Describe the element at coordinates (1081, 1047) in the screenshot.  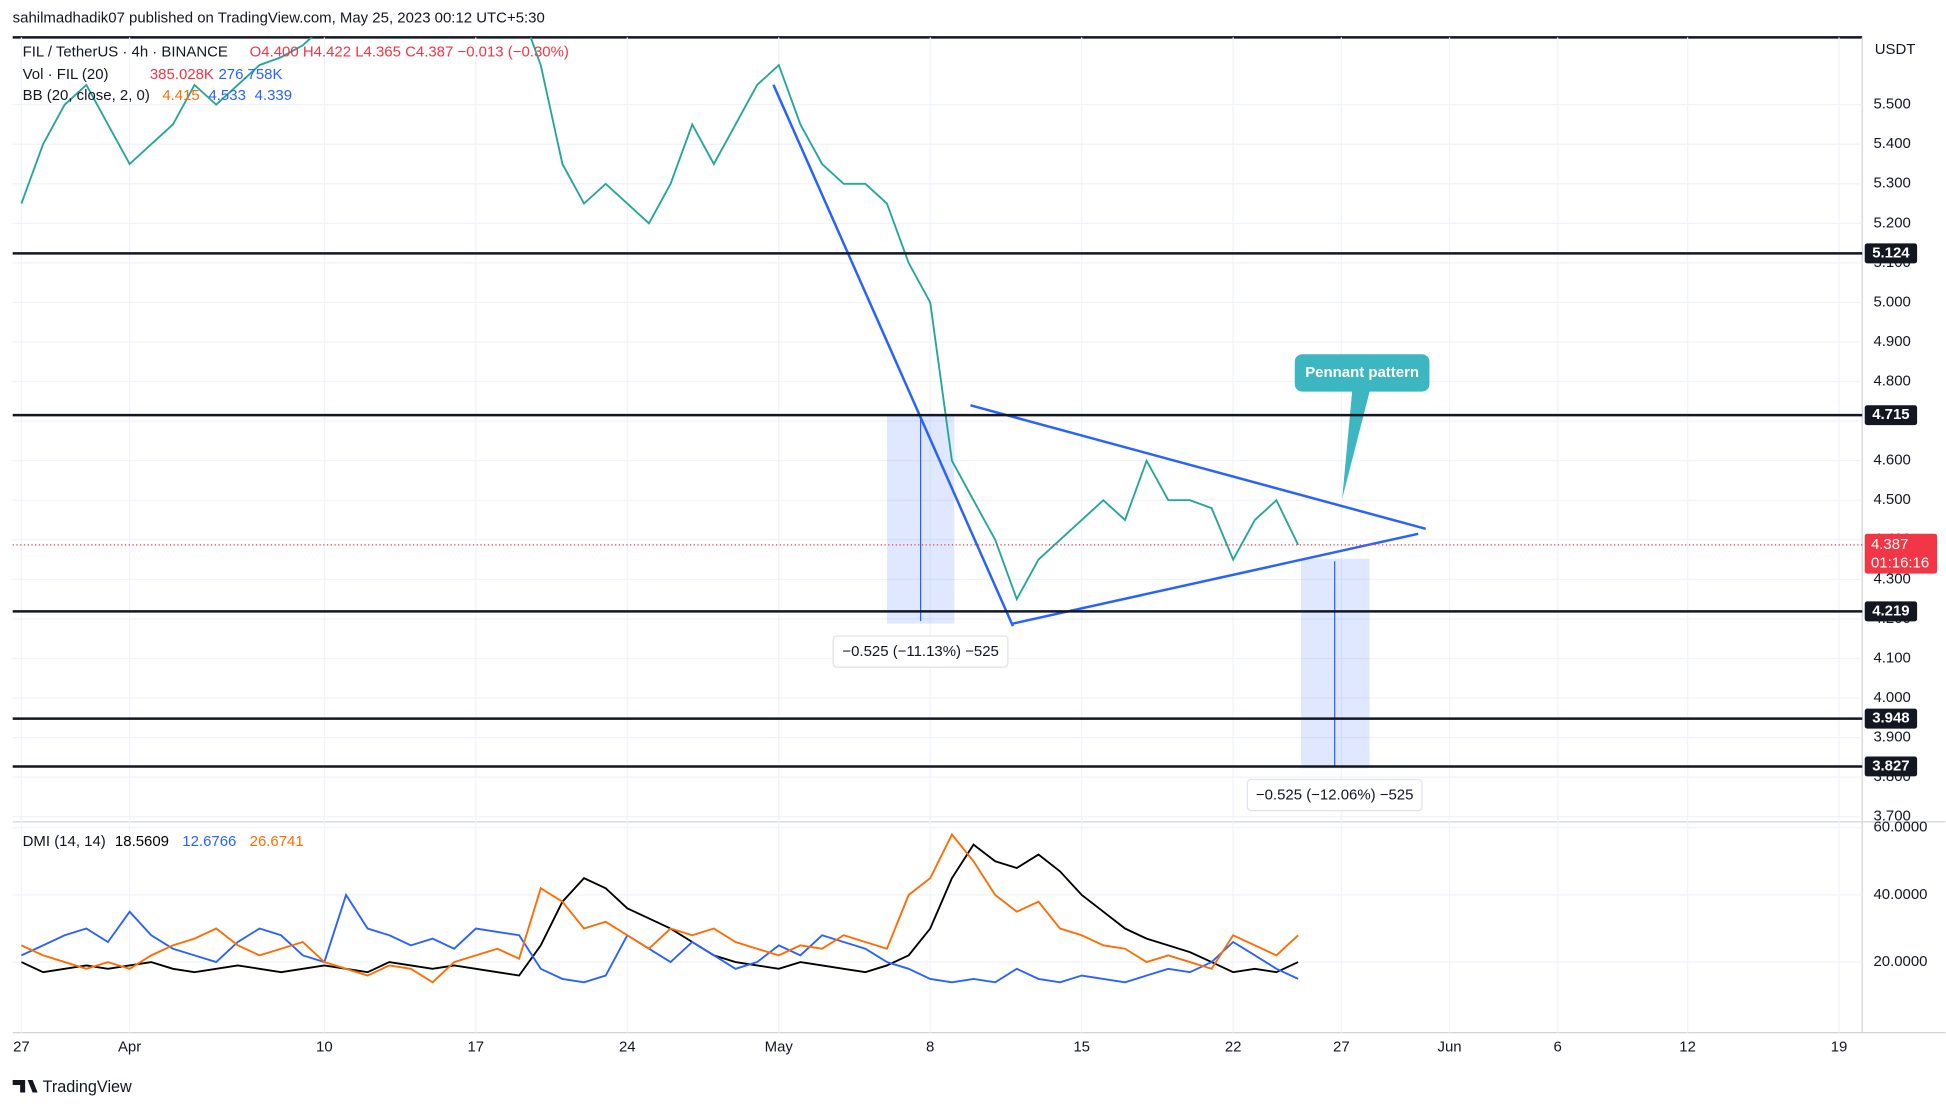
I see `x-tick-label: 15` at that location.